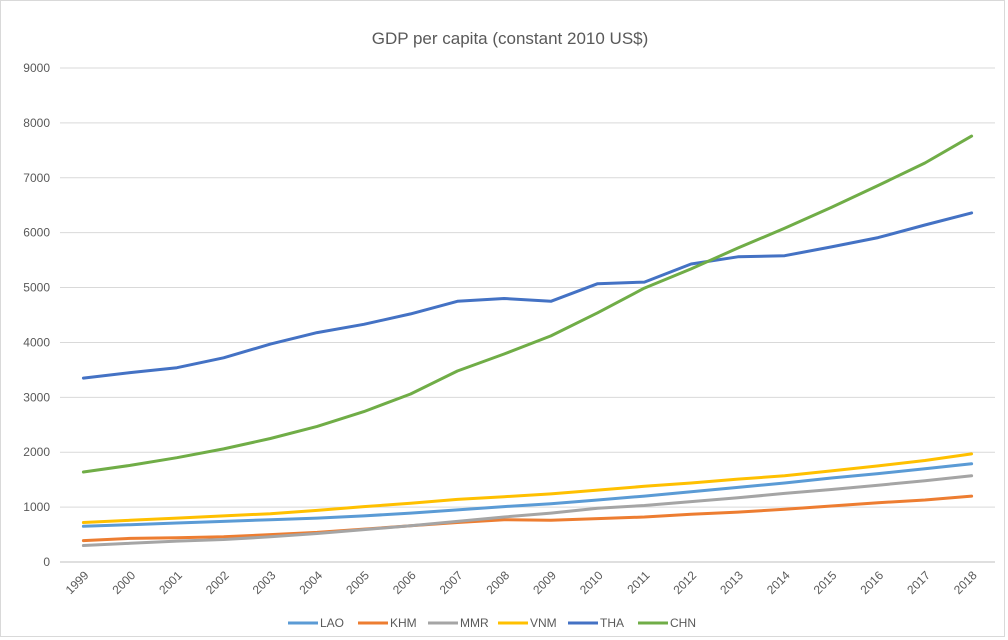 The image size is (1008, 640). I want to click on series-line-mmr, so click(527, 510).